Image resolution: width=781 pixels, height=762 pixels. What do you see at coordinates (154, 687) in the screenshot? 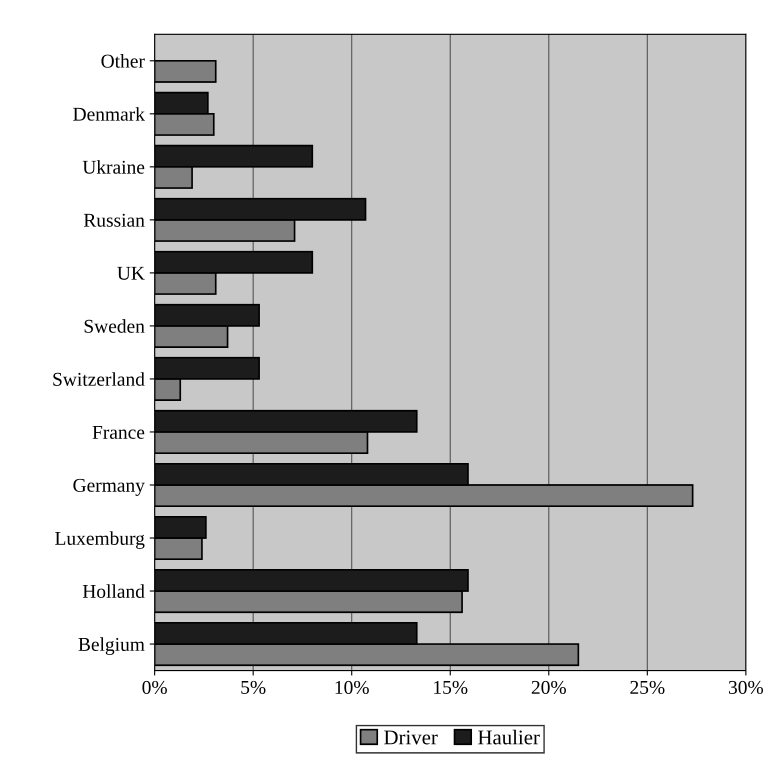
I see `x-tick-label: 0%` at bounding box center [154, 687].